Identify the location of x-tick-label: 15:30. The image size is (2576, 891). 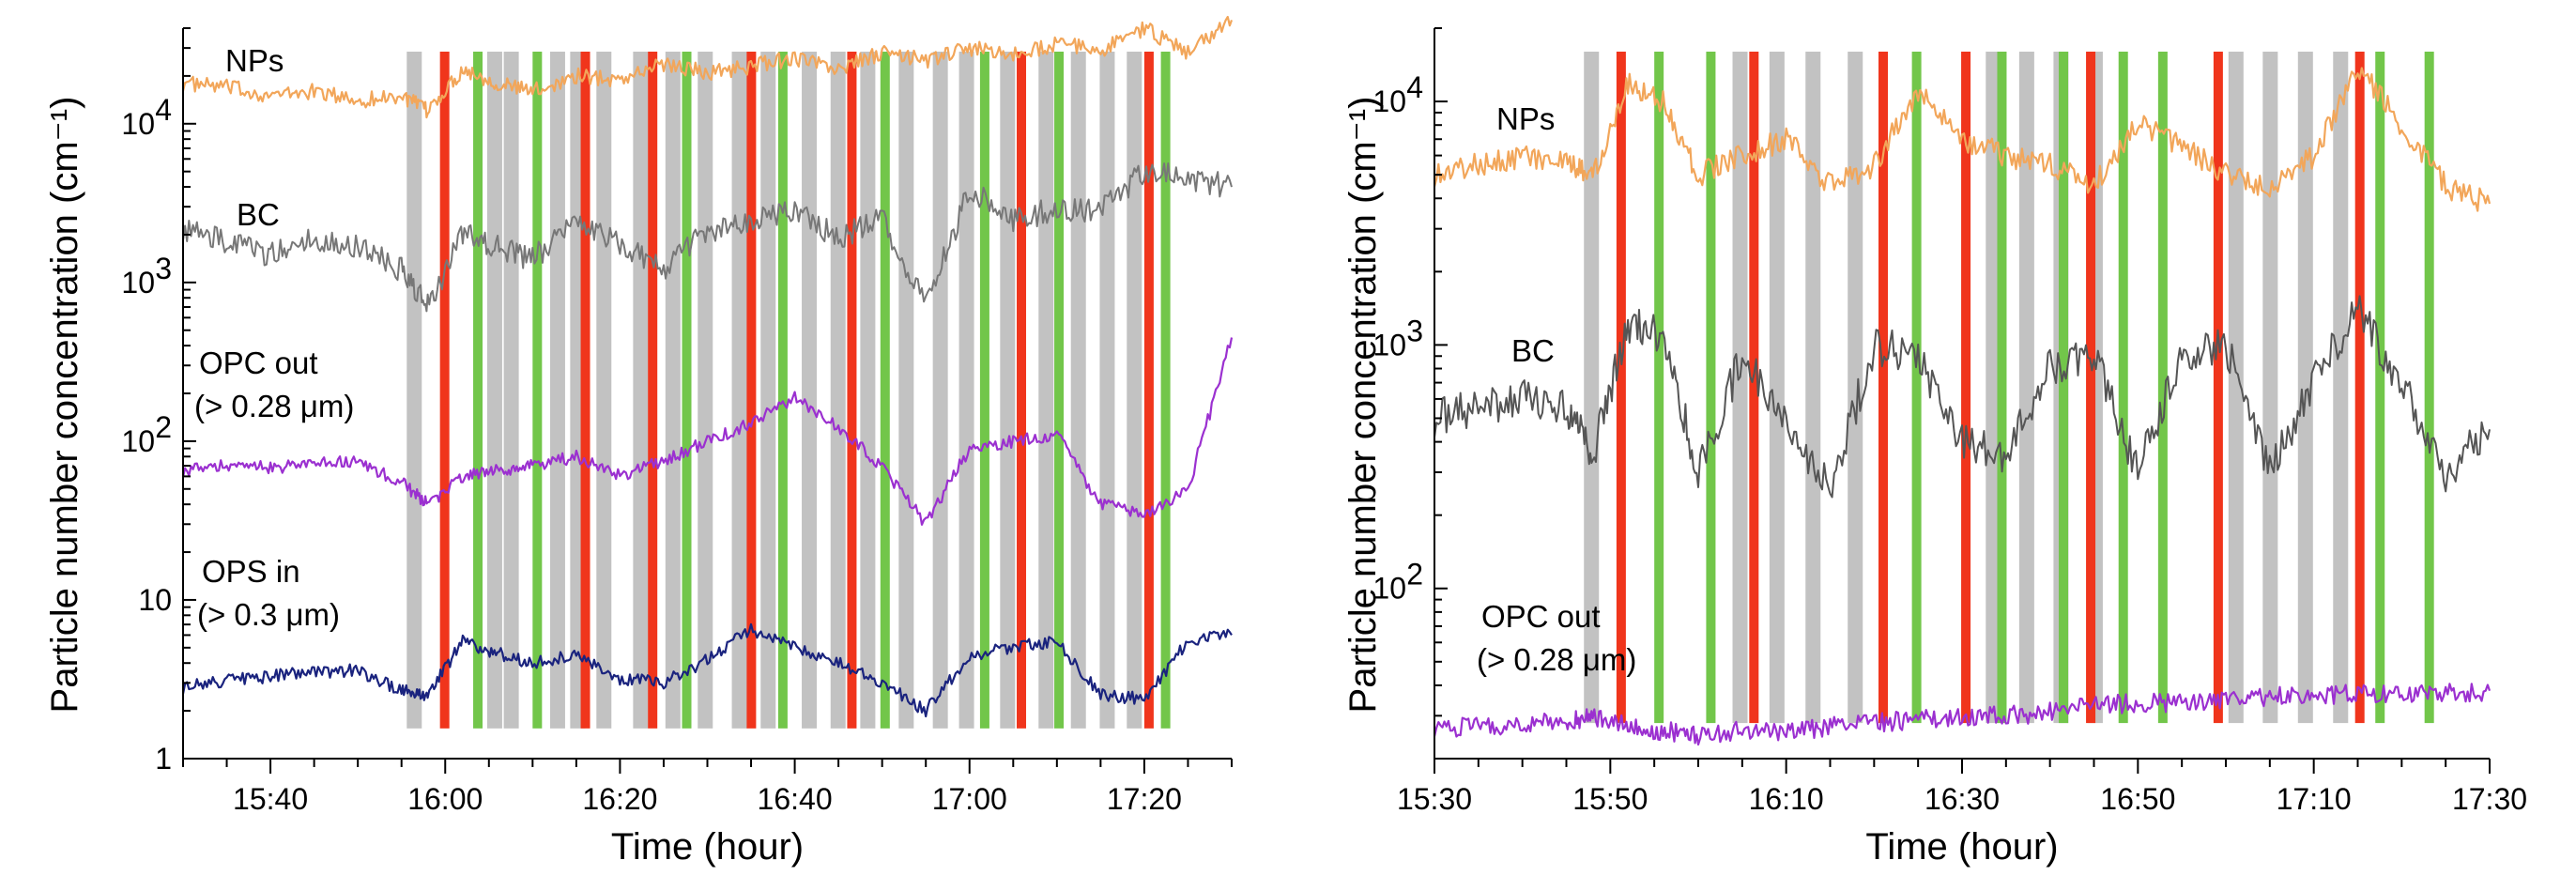
(1434, 799).